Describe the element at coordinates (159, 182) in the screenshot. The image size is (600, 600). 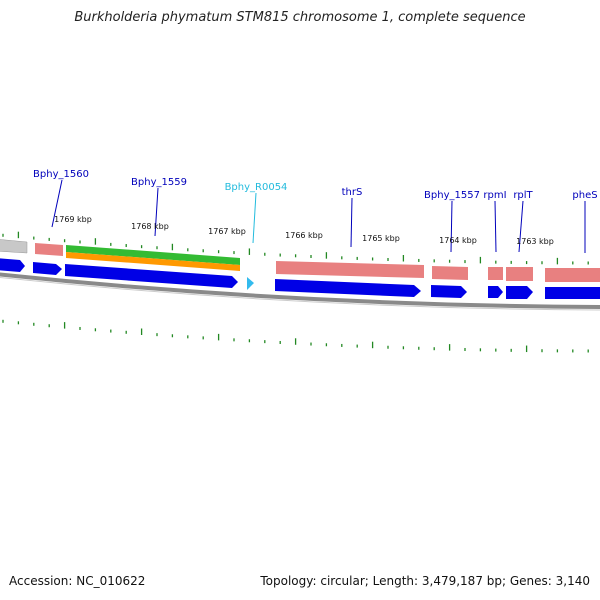
I see `gene-label-bphy-1559: Bphy_1559` at that location.